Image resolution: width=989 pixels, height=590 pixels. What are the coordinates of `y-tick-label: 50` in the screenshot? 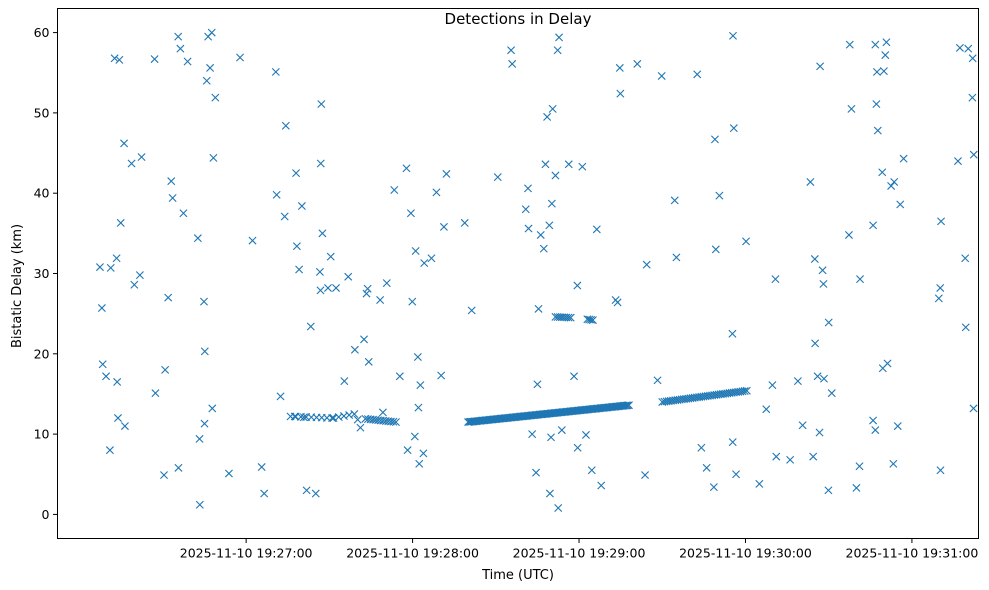 It's located at (42, 112).